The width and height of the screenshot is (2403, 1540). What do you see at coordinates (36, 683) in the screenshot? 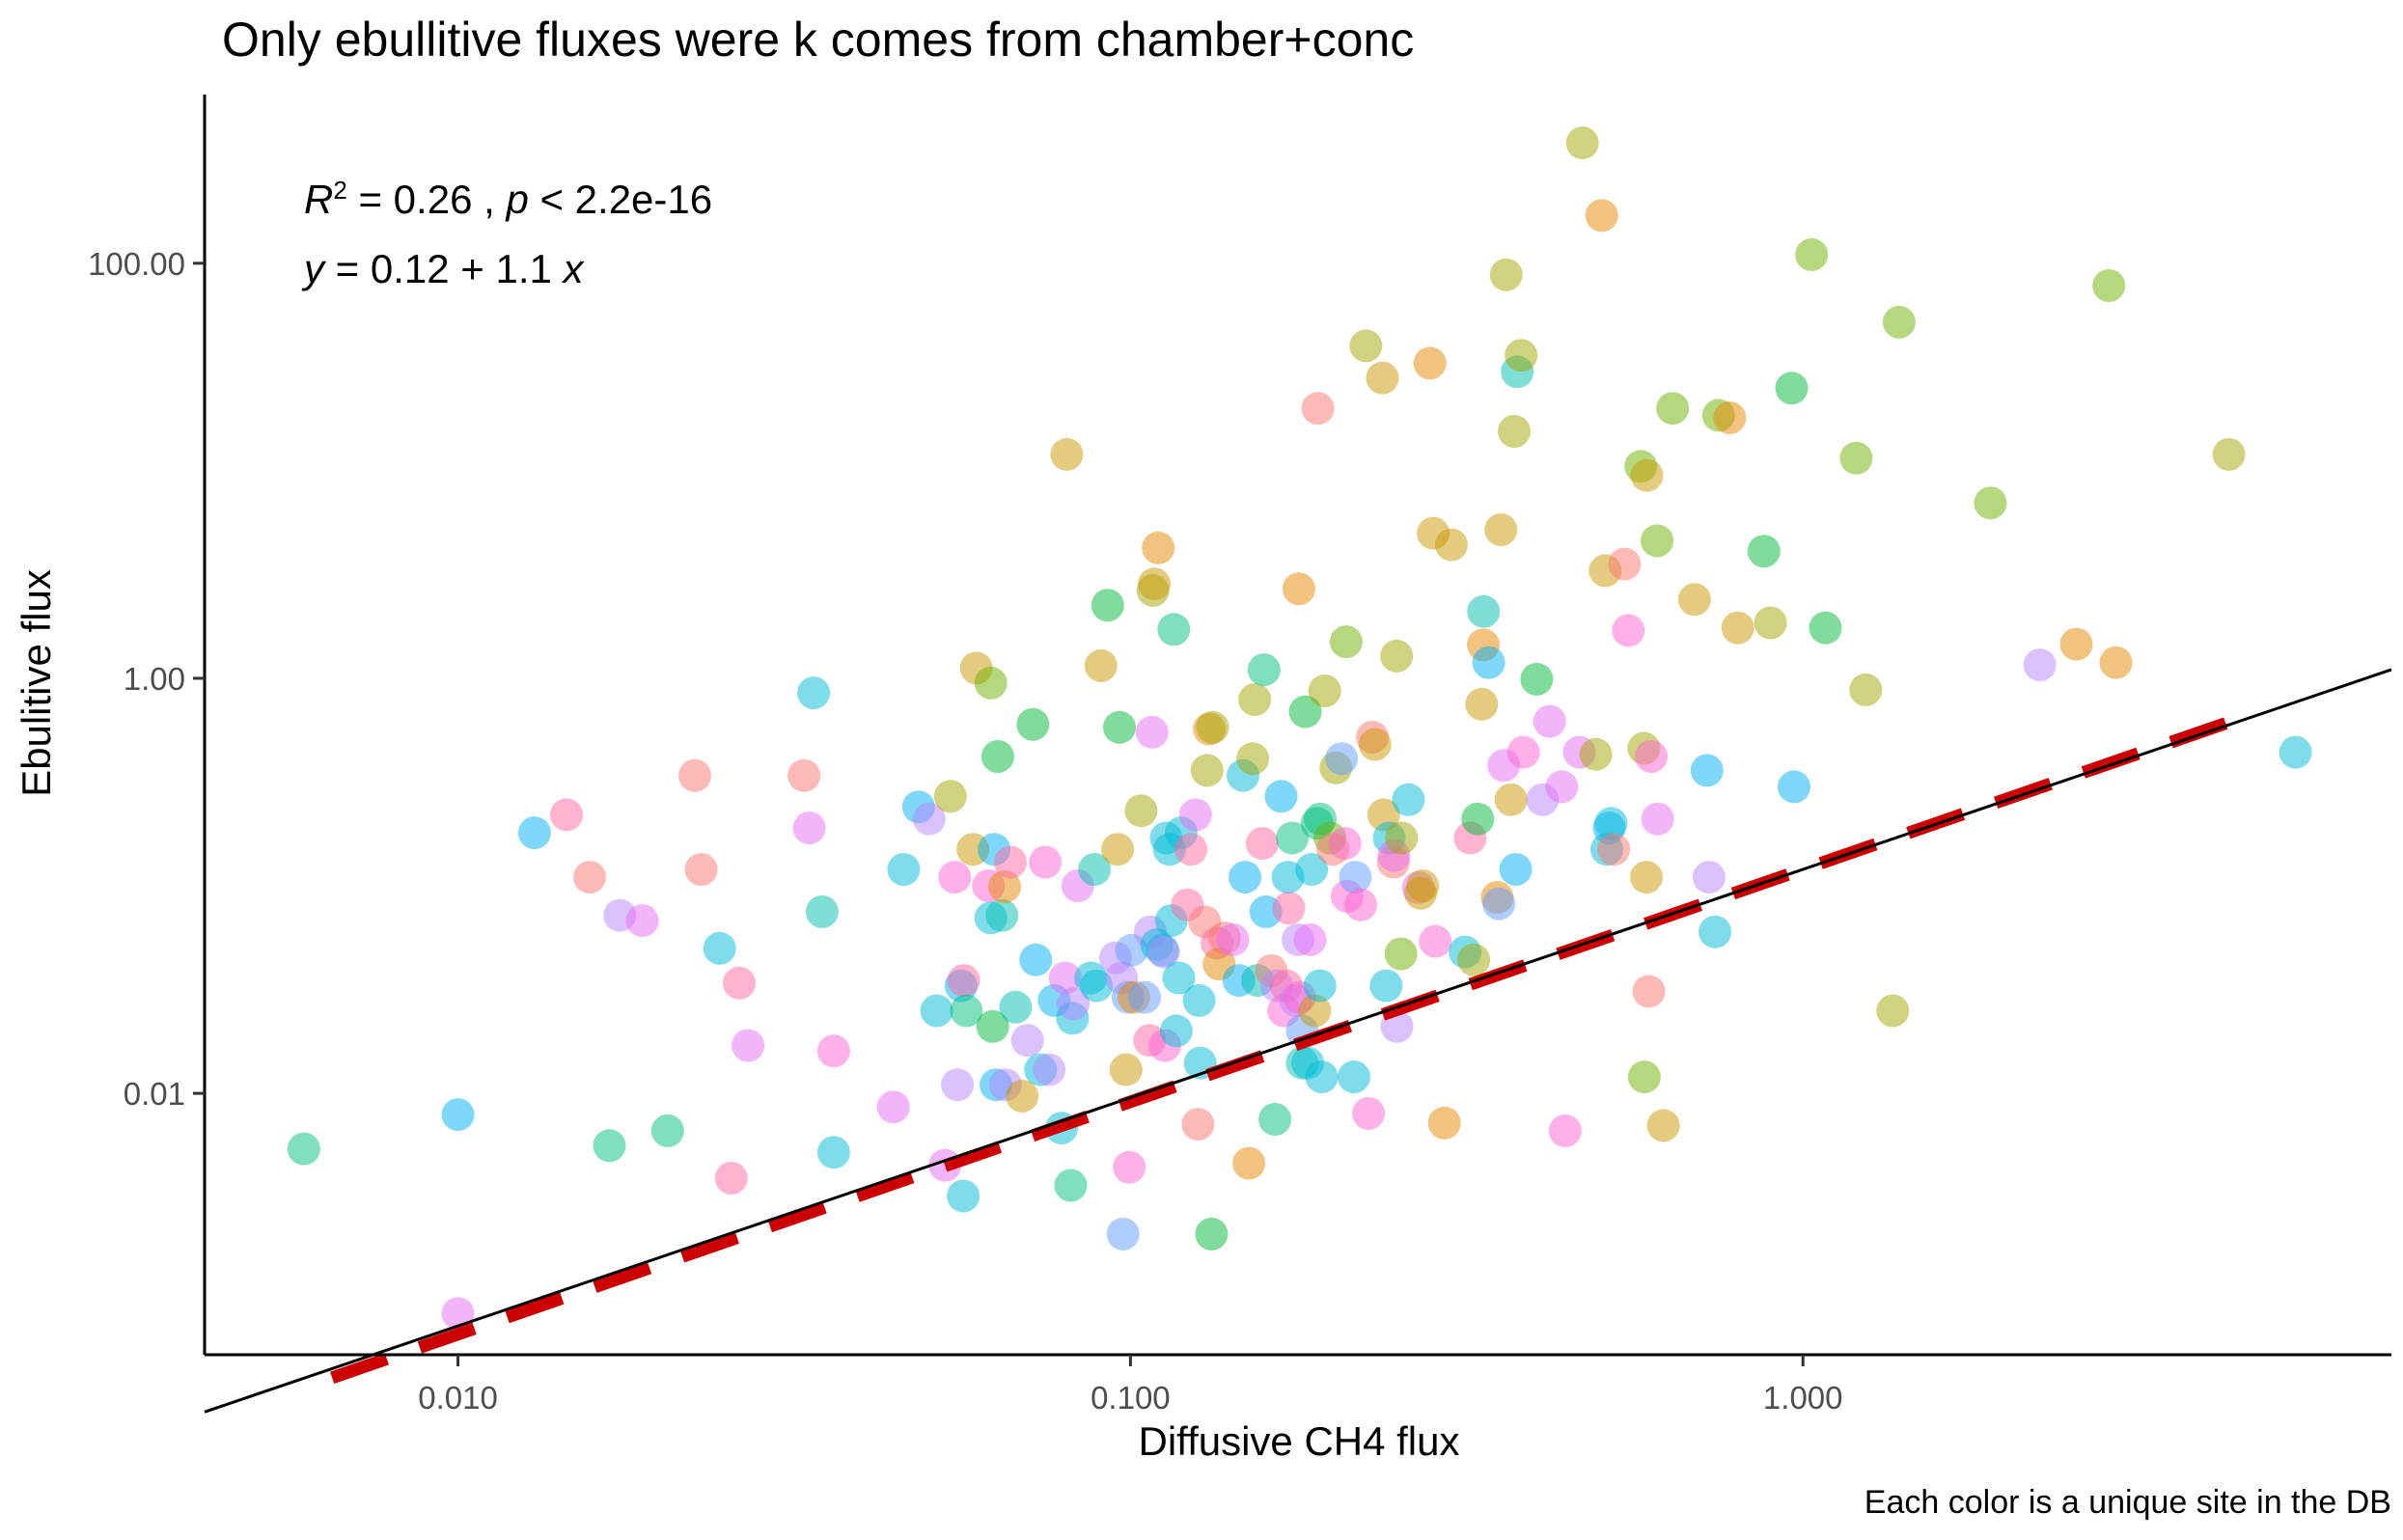
I see `y-axis-label: Ebulitive flux` at bounding box center [36, 683].